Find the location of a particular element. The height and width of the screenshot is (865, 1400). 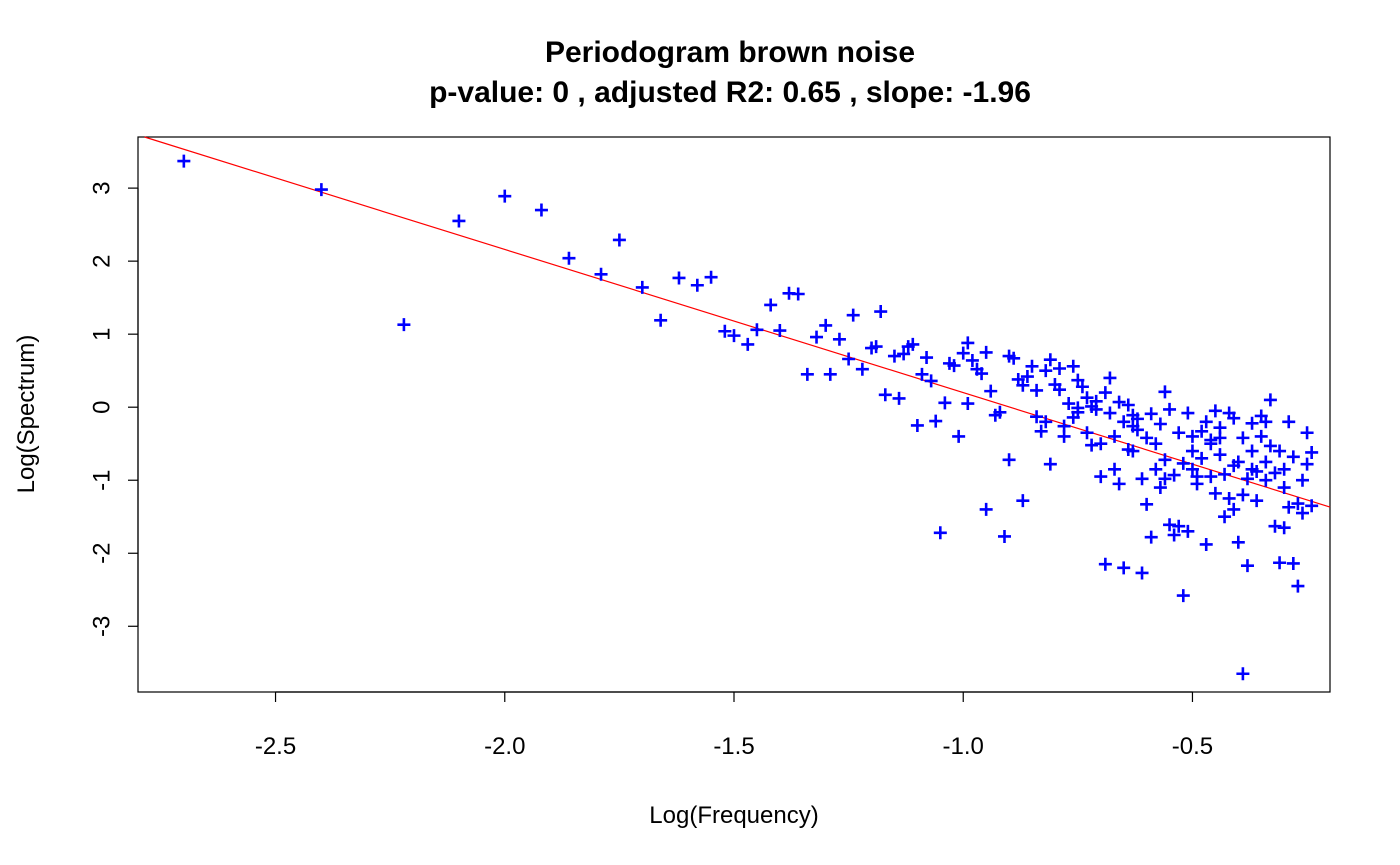

y-tick-label: 1 is located at coordinates (102, 333).